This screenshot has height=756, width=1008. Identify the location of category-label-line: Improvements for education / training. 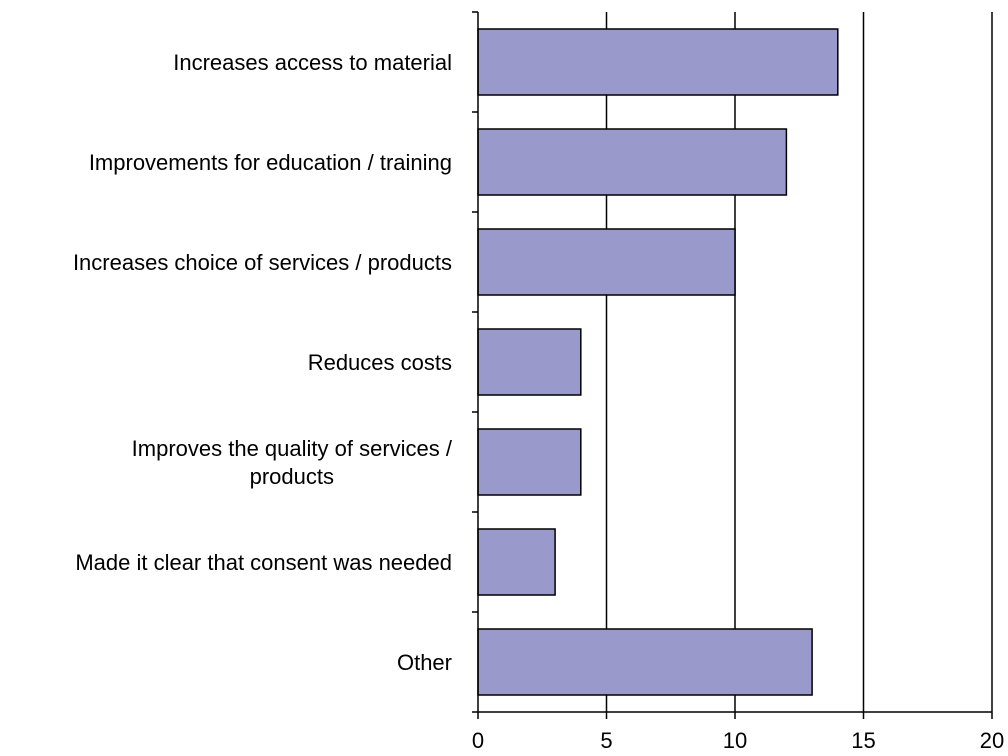
(270, 162).